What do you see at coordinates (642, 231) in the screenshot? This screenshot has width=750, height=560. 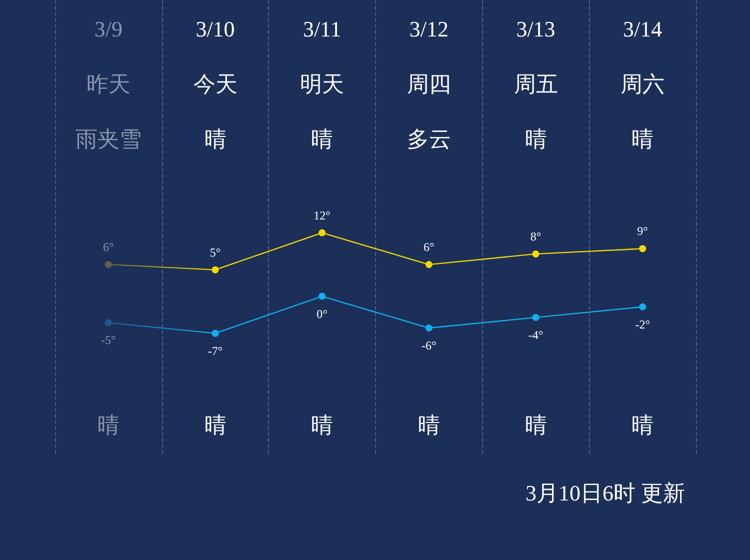 I see `data-label: 9°` at bounding box center [642, 231].